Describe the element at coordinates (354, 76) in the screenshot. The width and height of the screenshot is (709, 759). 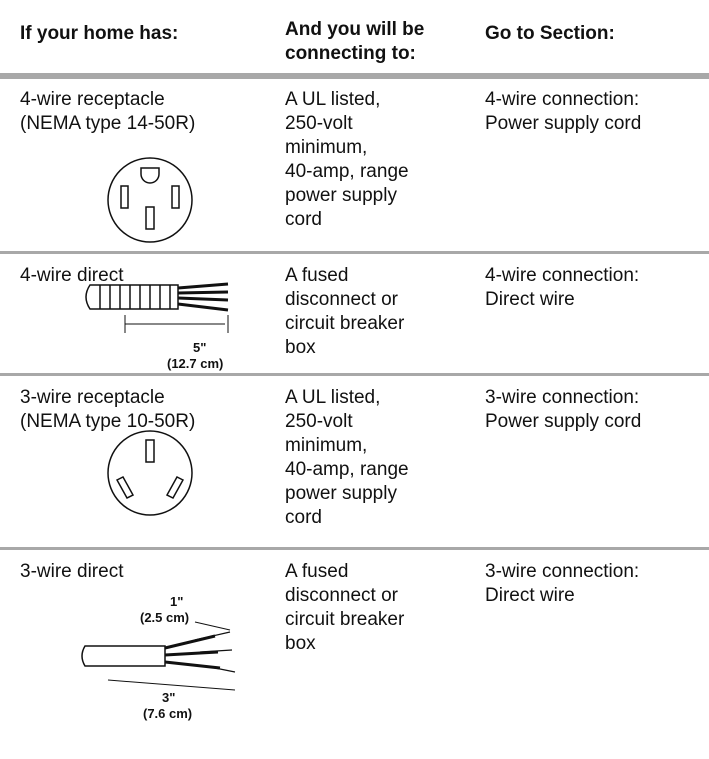
I see `header-rule` at that location.